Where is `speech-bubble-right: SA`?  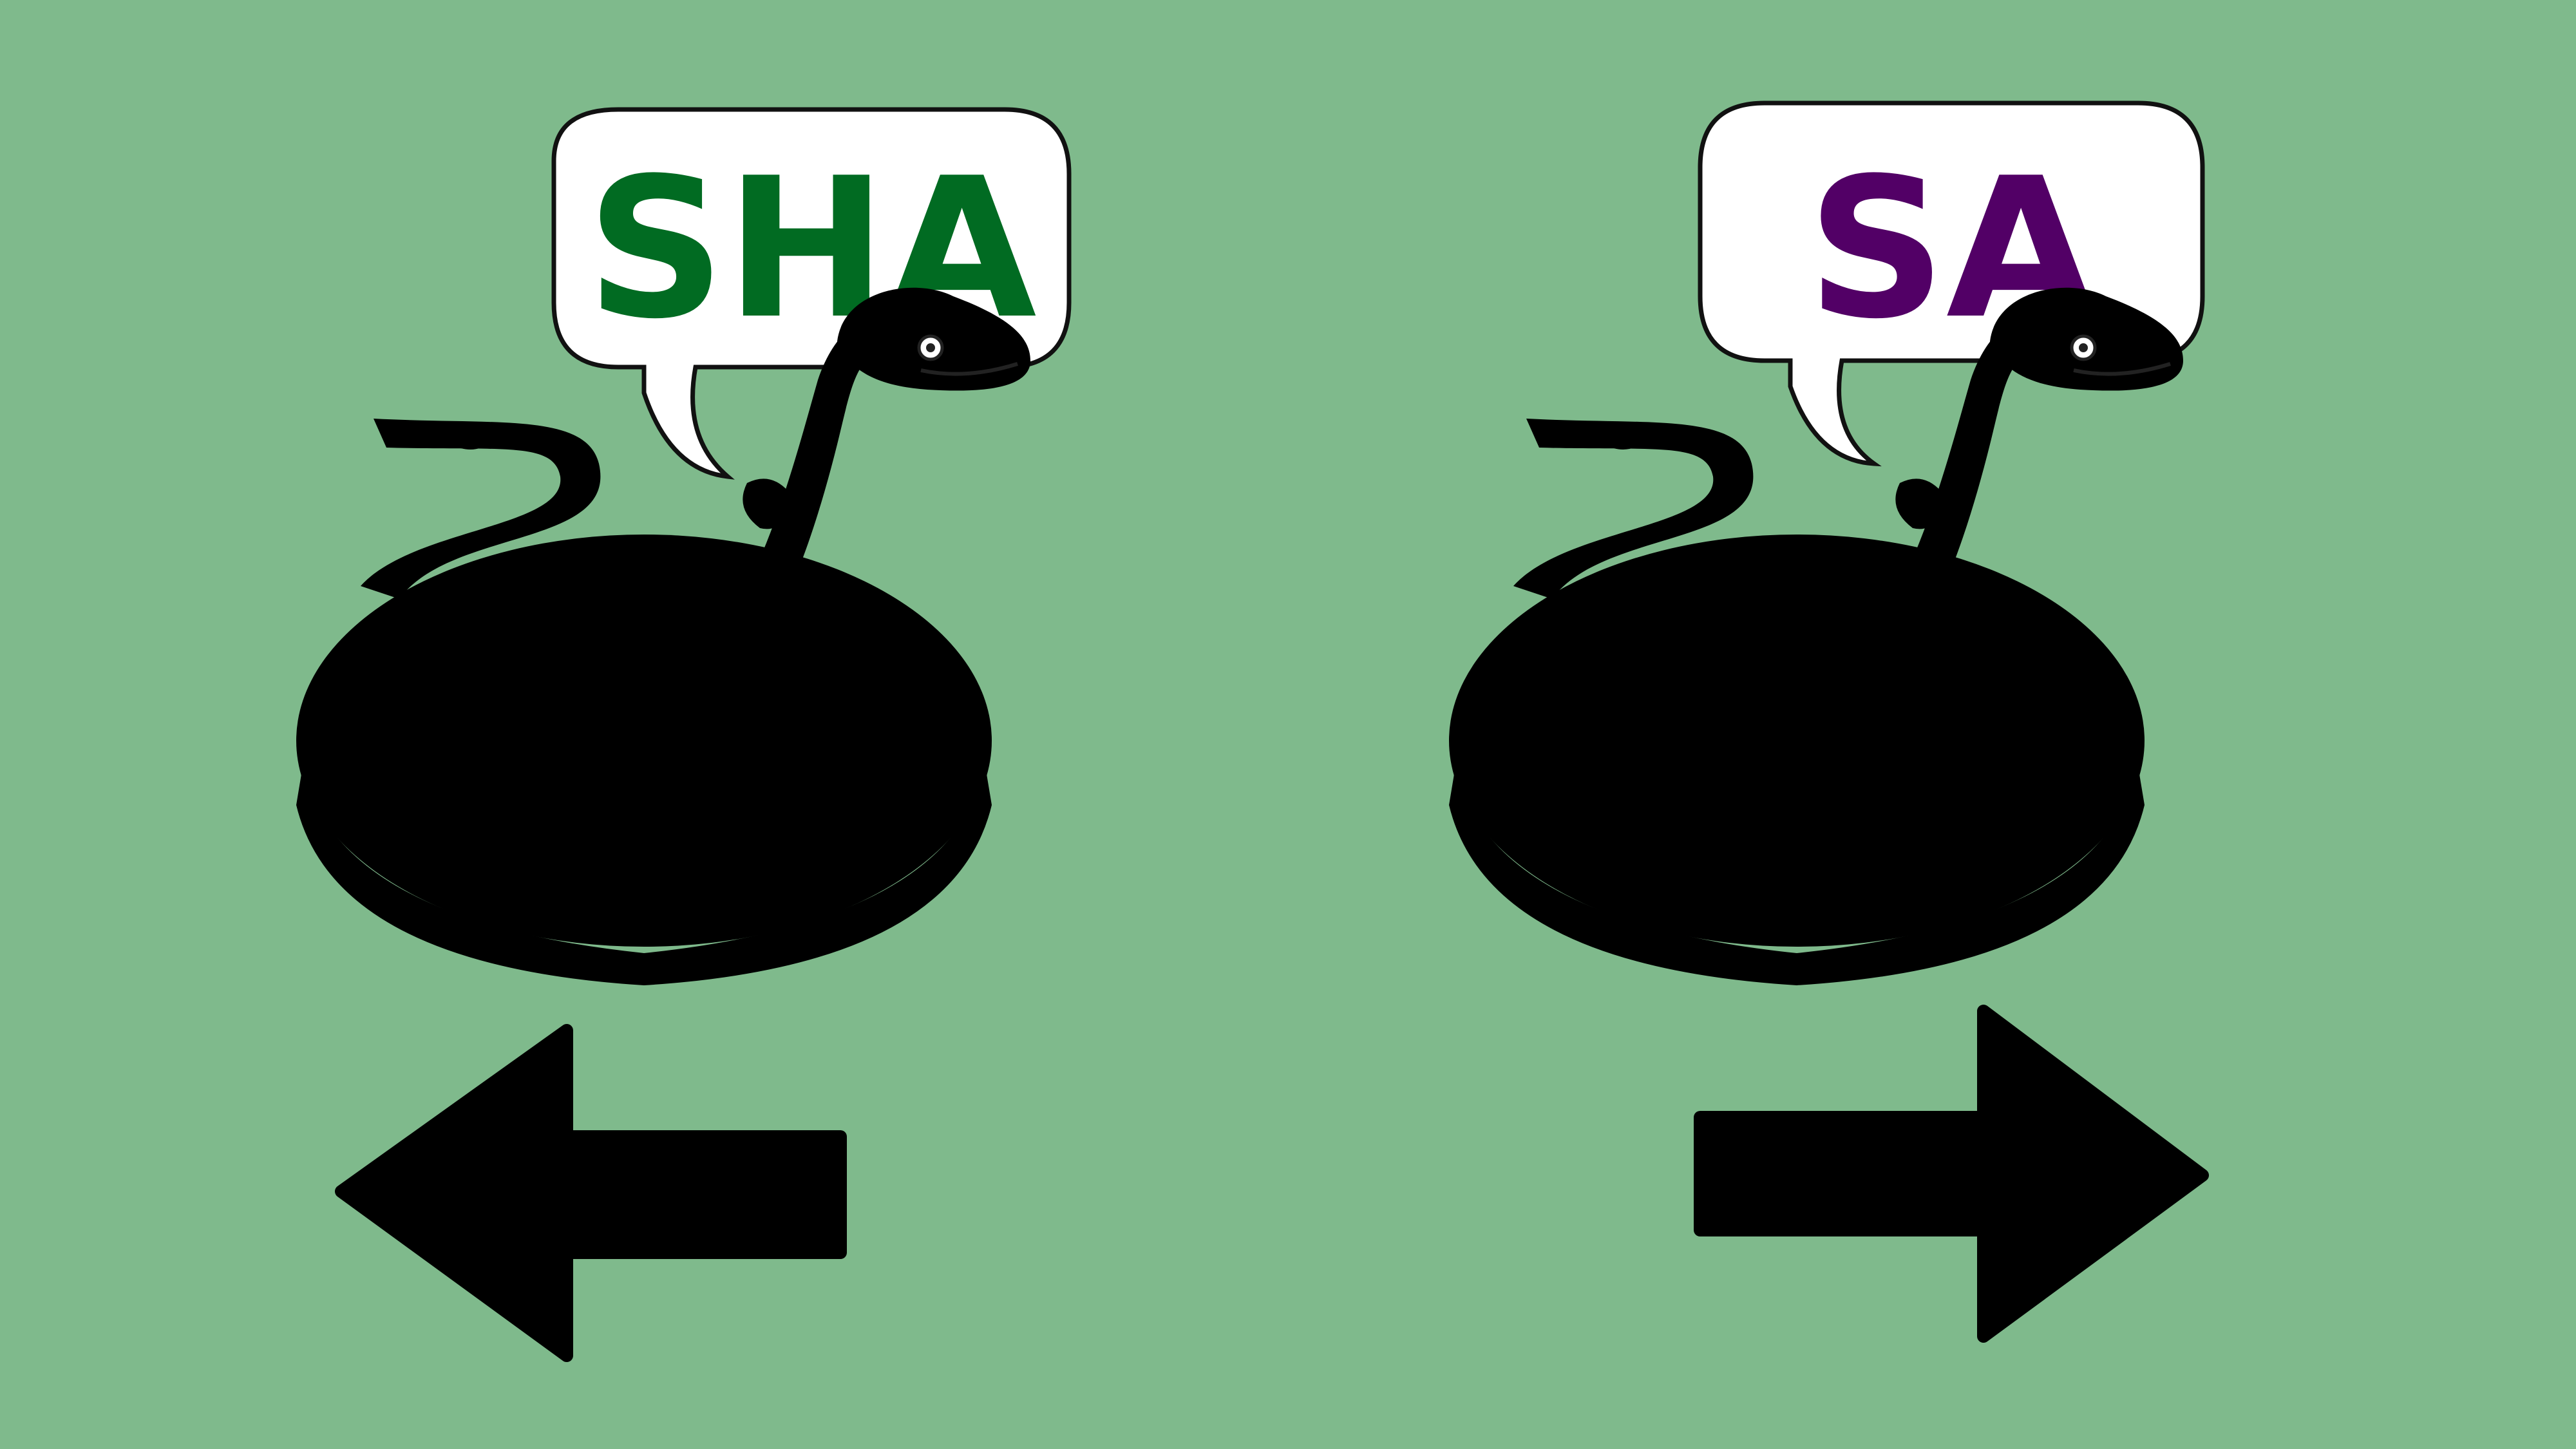
speech-bubble-right: SA is located at coordinates (1952, 283).